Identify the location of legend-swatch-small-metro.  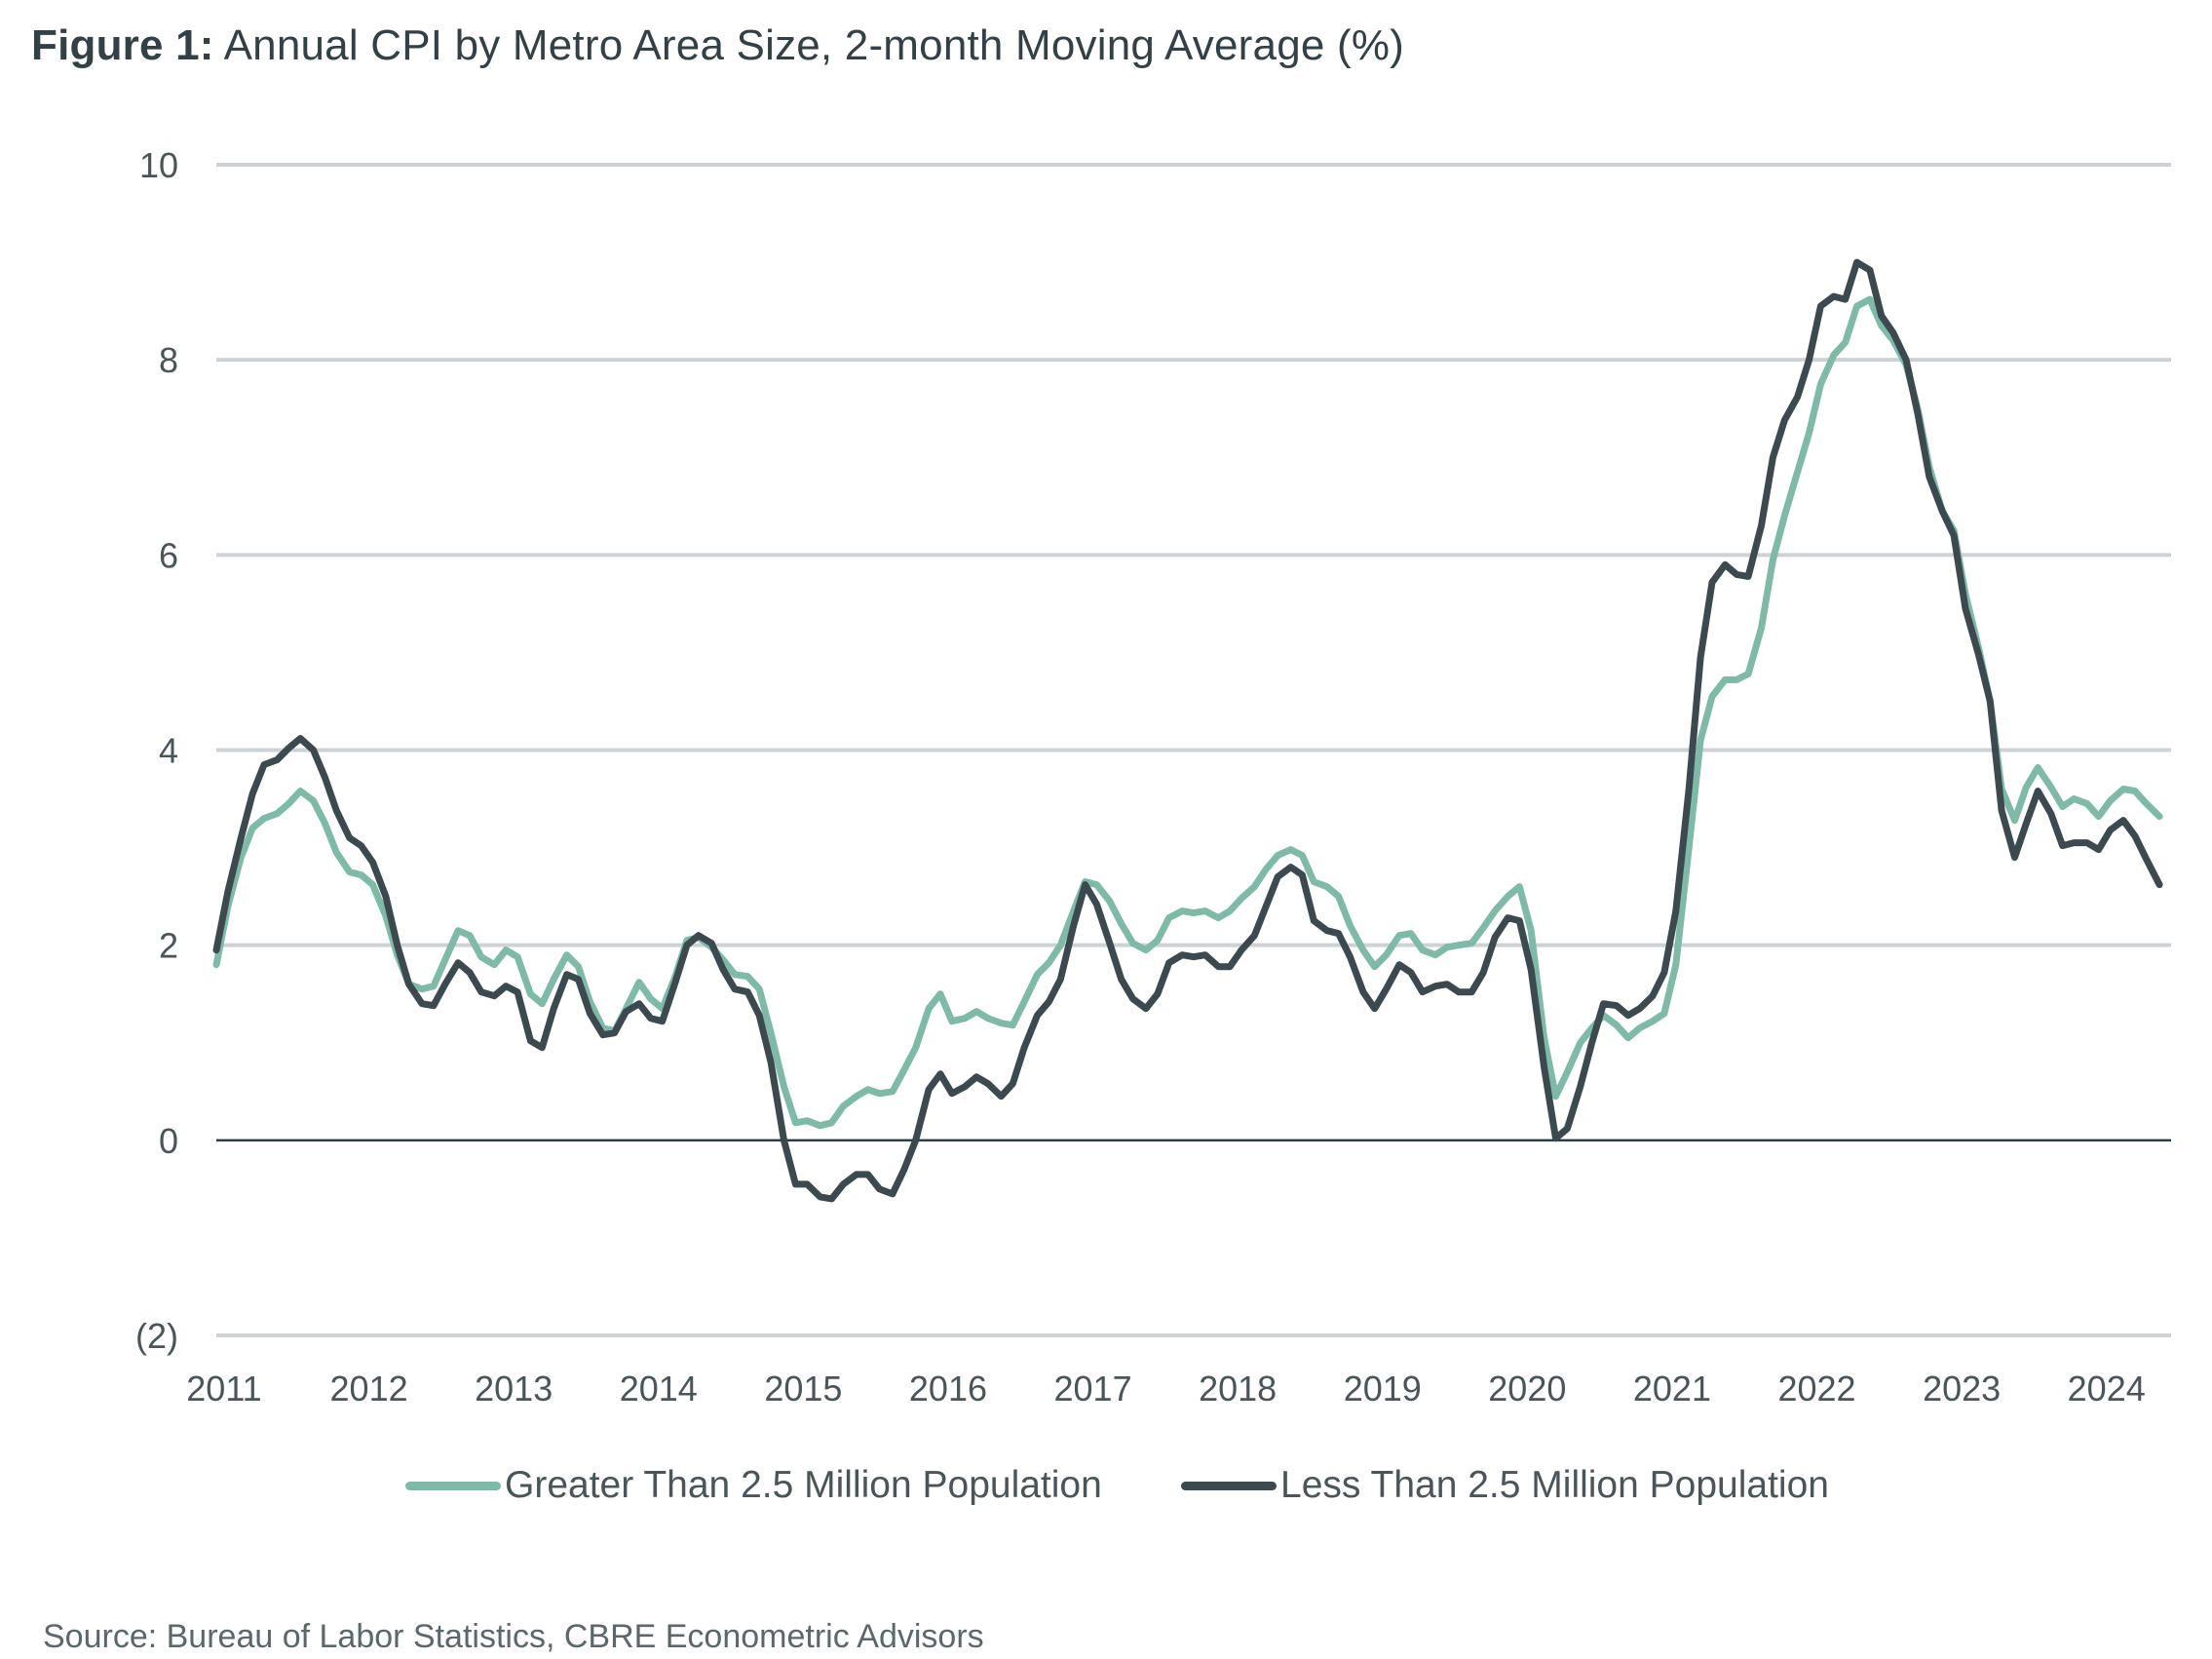
(1229, 1485).